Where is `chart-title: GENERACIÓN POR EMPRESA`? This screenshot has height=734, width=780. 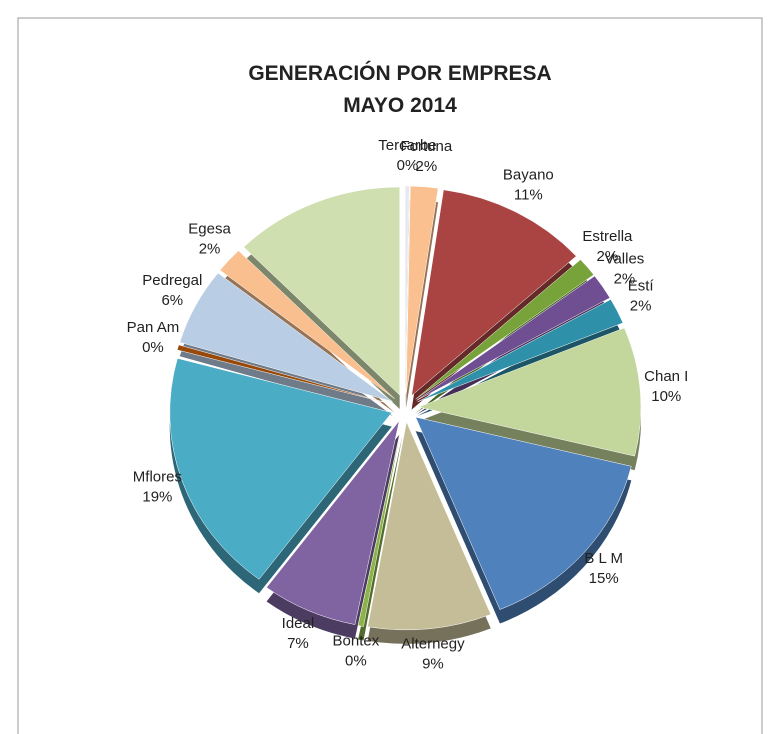 chart-title: GENERACIÓN POR EMPRESA is located at coordinates (399, 73).